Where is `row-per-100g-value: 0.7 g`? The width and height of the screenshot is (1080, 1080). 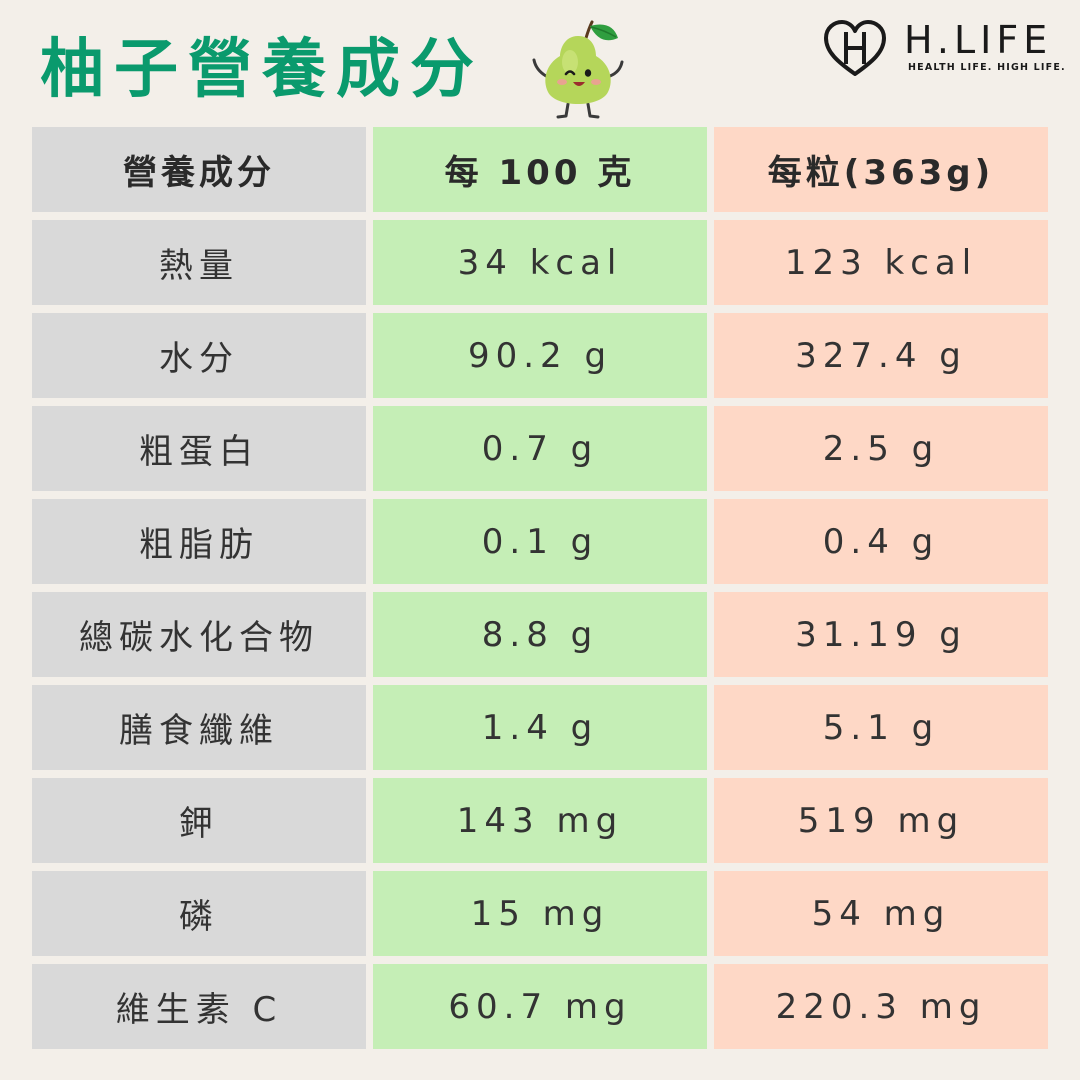
row-per-100g-value: 0.7 g is located at coordinates (540, 448).